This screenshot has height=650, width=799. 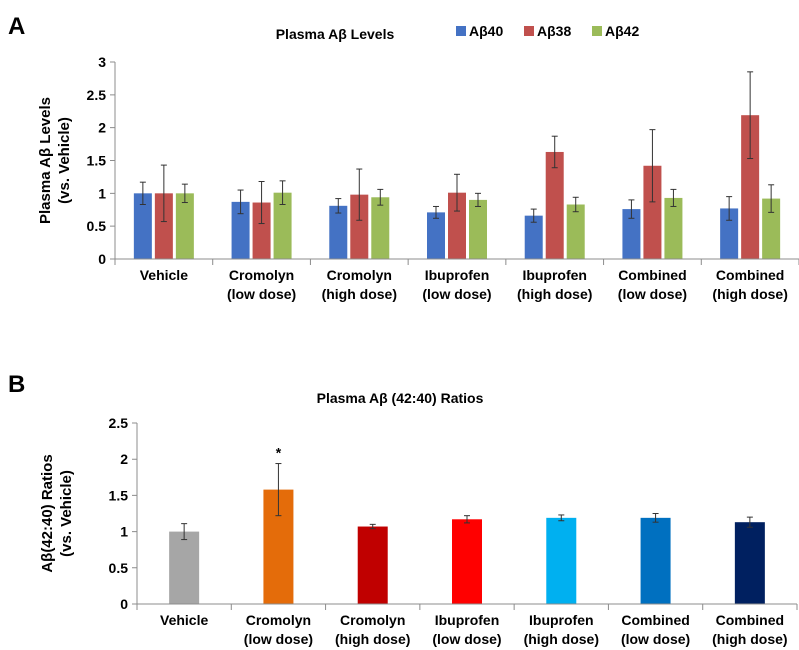 I want to click on chart-a-y-tick-label: 2, so click(x=102, y=128).